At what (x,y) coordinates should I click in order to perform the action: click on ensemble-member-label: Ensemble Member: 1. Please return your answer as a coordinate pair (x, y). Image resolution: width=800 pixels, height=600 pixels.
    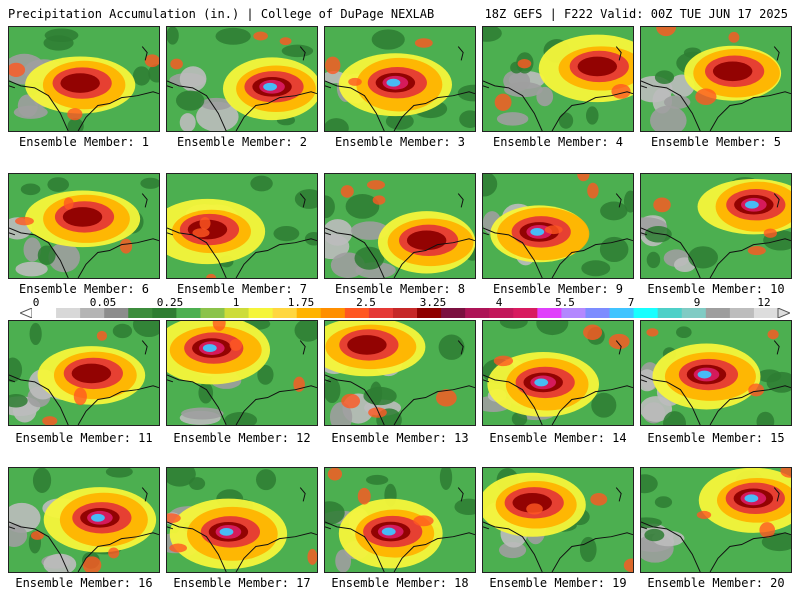
    Looking at the image, I should click on (84, 142).